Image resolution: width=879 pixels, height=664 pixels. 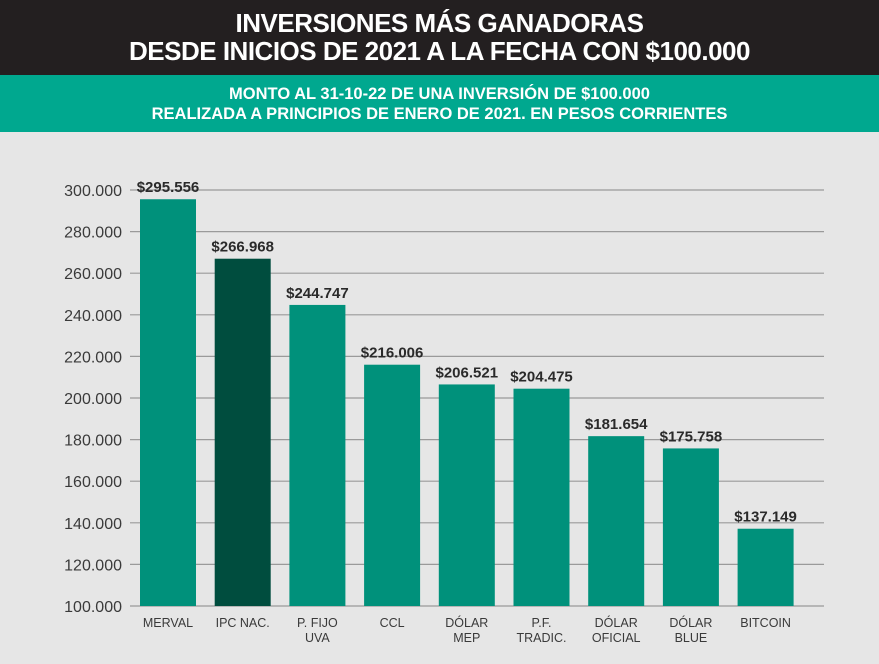 What do you see at coordinates (616, 424) in the screenshot?
I see `data-label: $181.654` at bounding box center [616, 424].